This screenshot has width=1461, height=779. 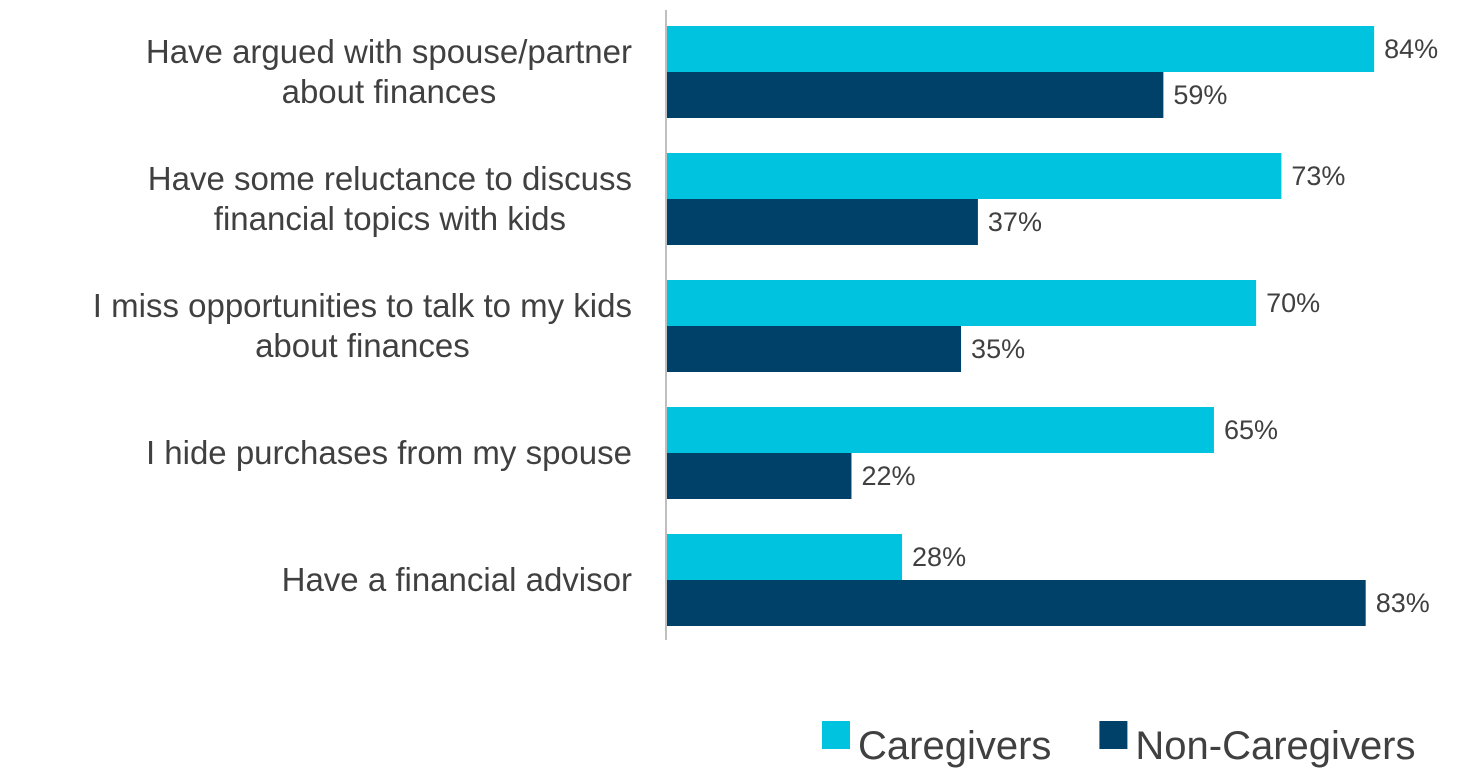 What do you see at coordinates (1293, 303) in the screenshot?
I see `data-label-caregivers-2: 70%` at bounding box center [1293, 303].